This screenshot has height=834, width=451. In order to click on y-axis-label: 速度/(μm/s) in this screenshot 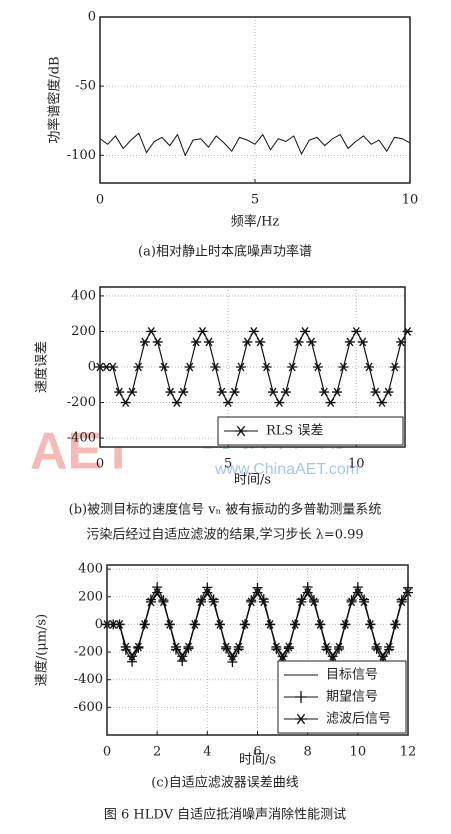, I will do `click(42, 650)`.